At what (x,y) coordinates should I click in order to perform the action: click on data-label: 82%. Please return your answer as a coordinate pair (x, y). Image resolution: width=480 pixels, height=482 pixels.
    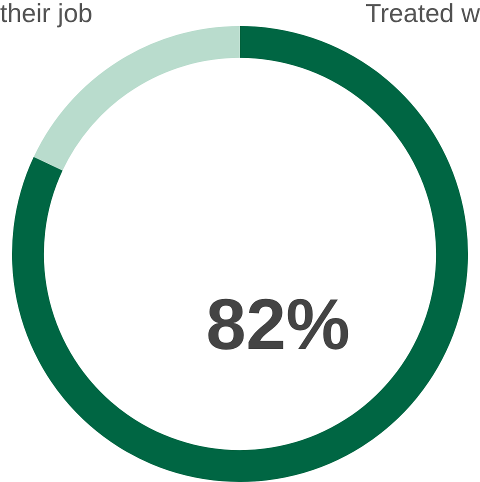
    Looking at the image, I should click on (278, 324).